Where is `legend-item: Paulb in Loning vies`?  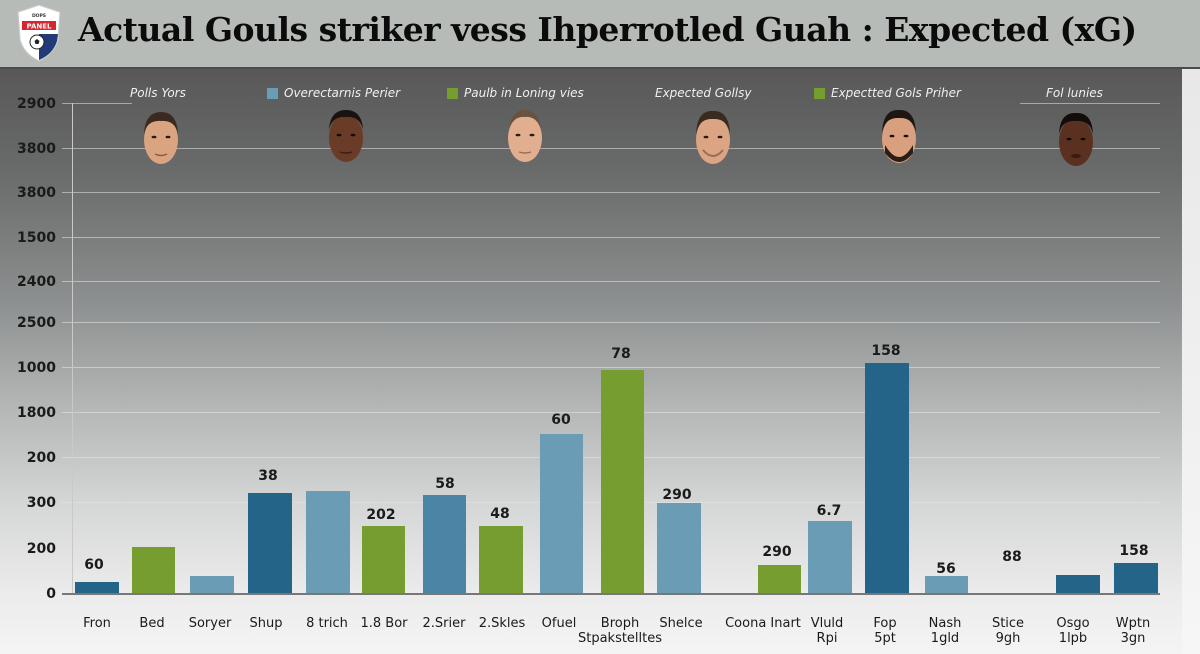 legend-item: Paulb in Loning vies is located at coordinates (515, 93).